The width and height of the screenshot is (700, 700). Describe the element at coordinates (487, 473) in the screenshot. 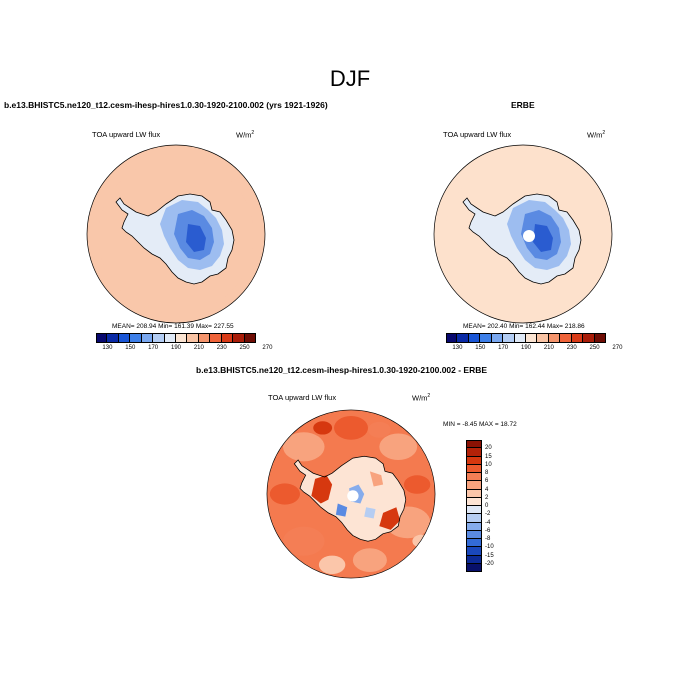

I see `panel-3-colorbar-tick-label: 8` at that location.